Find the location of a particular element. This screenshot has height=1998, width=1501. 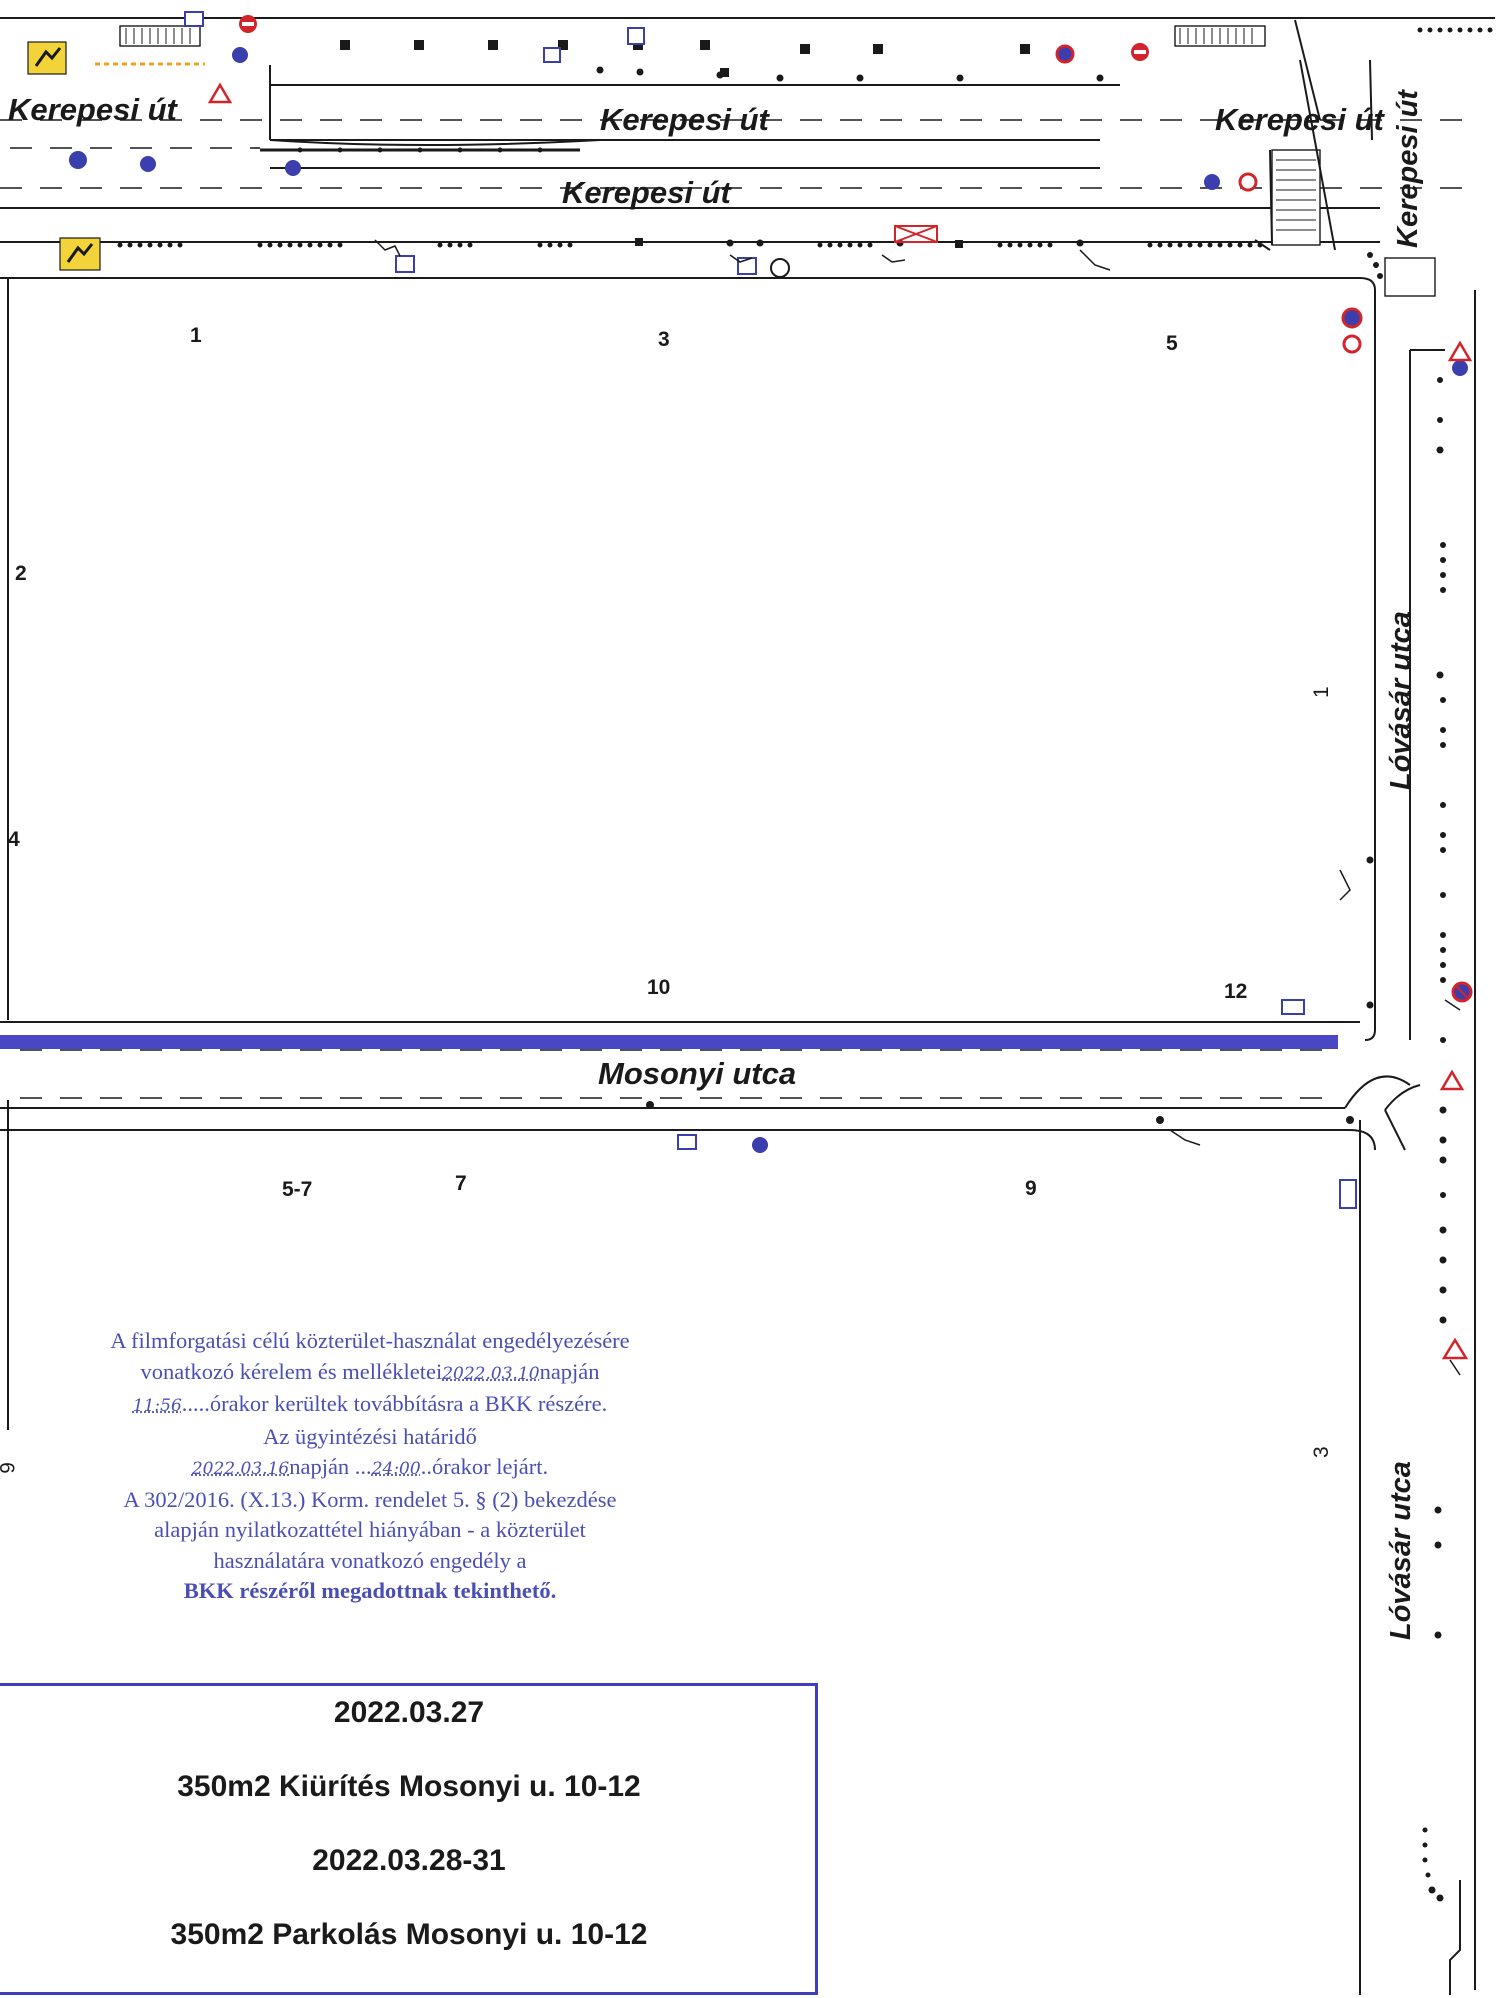

traffic-light-icon is located at coordinates (780, 268).